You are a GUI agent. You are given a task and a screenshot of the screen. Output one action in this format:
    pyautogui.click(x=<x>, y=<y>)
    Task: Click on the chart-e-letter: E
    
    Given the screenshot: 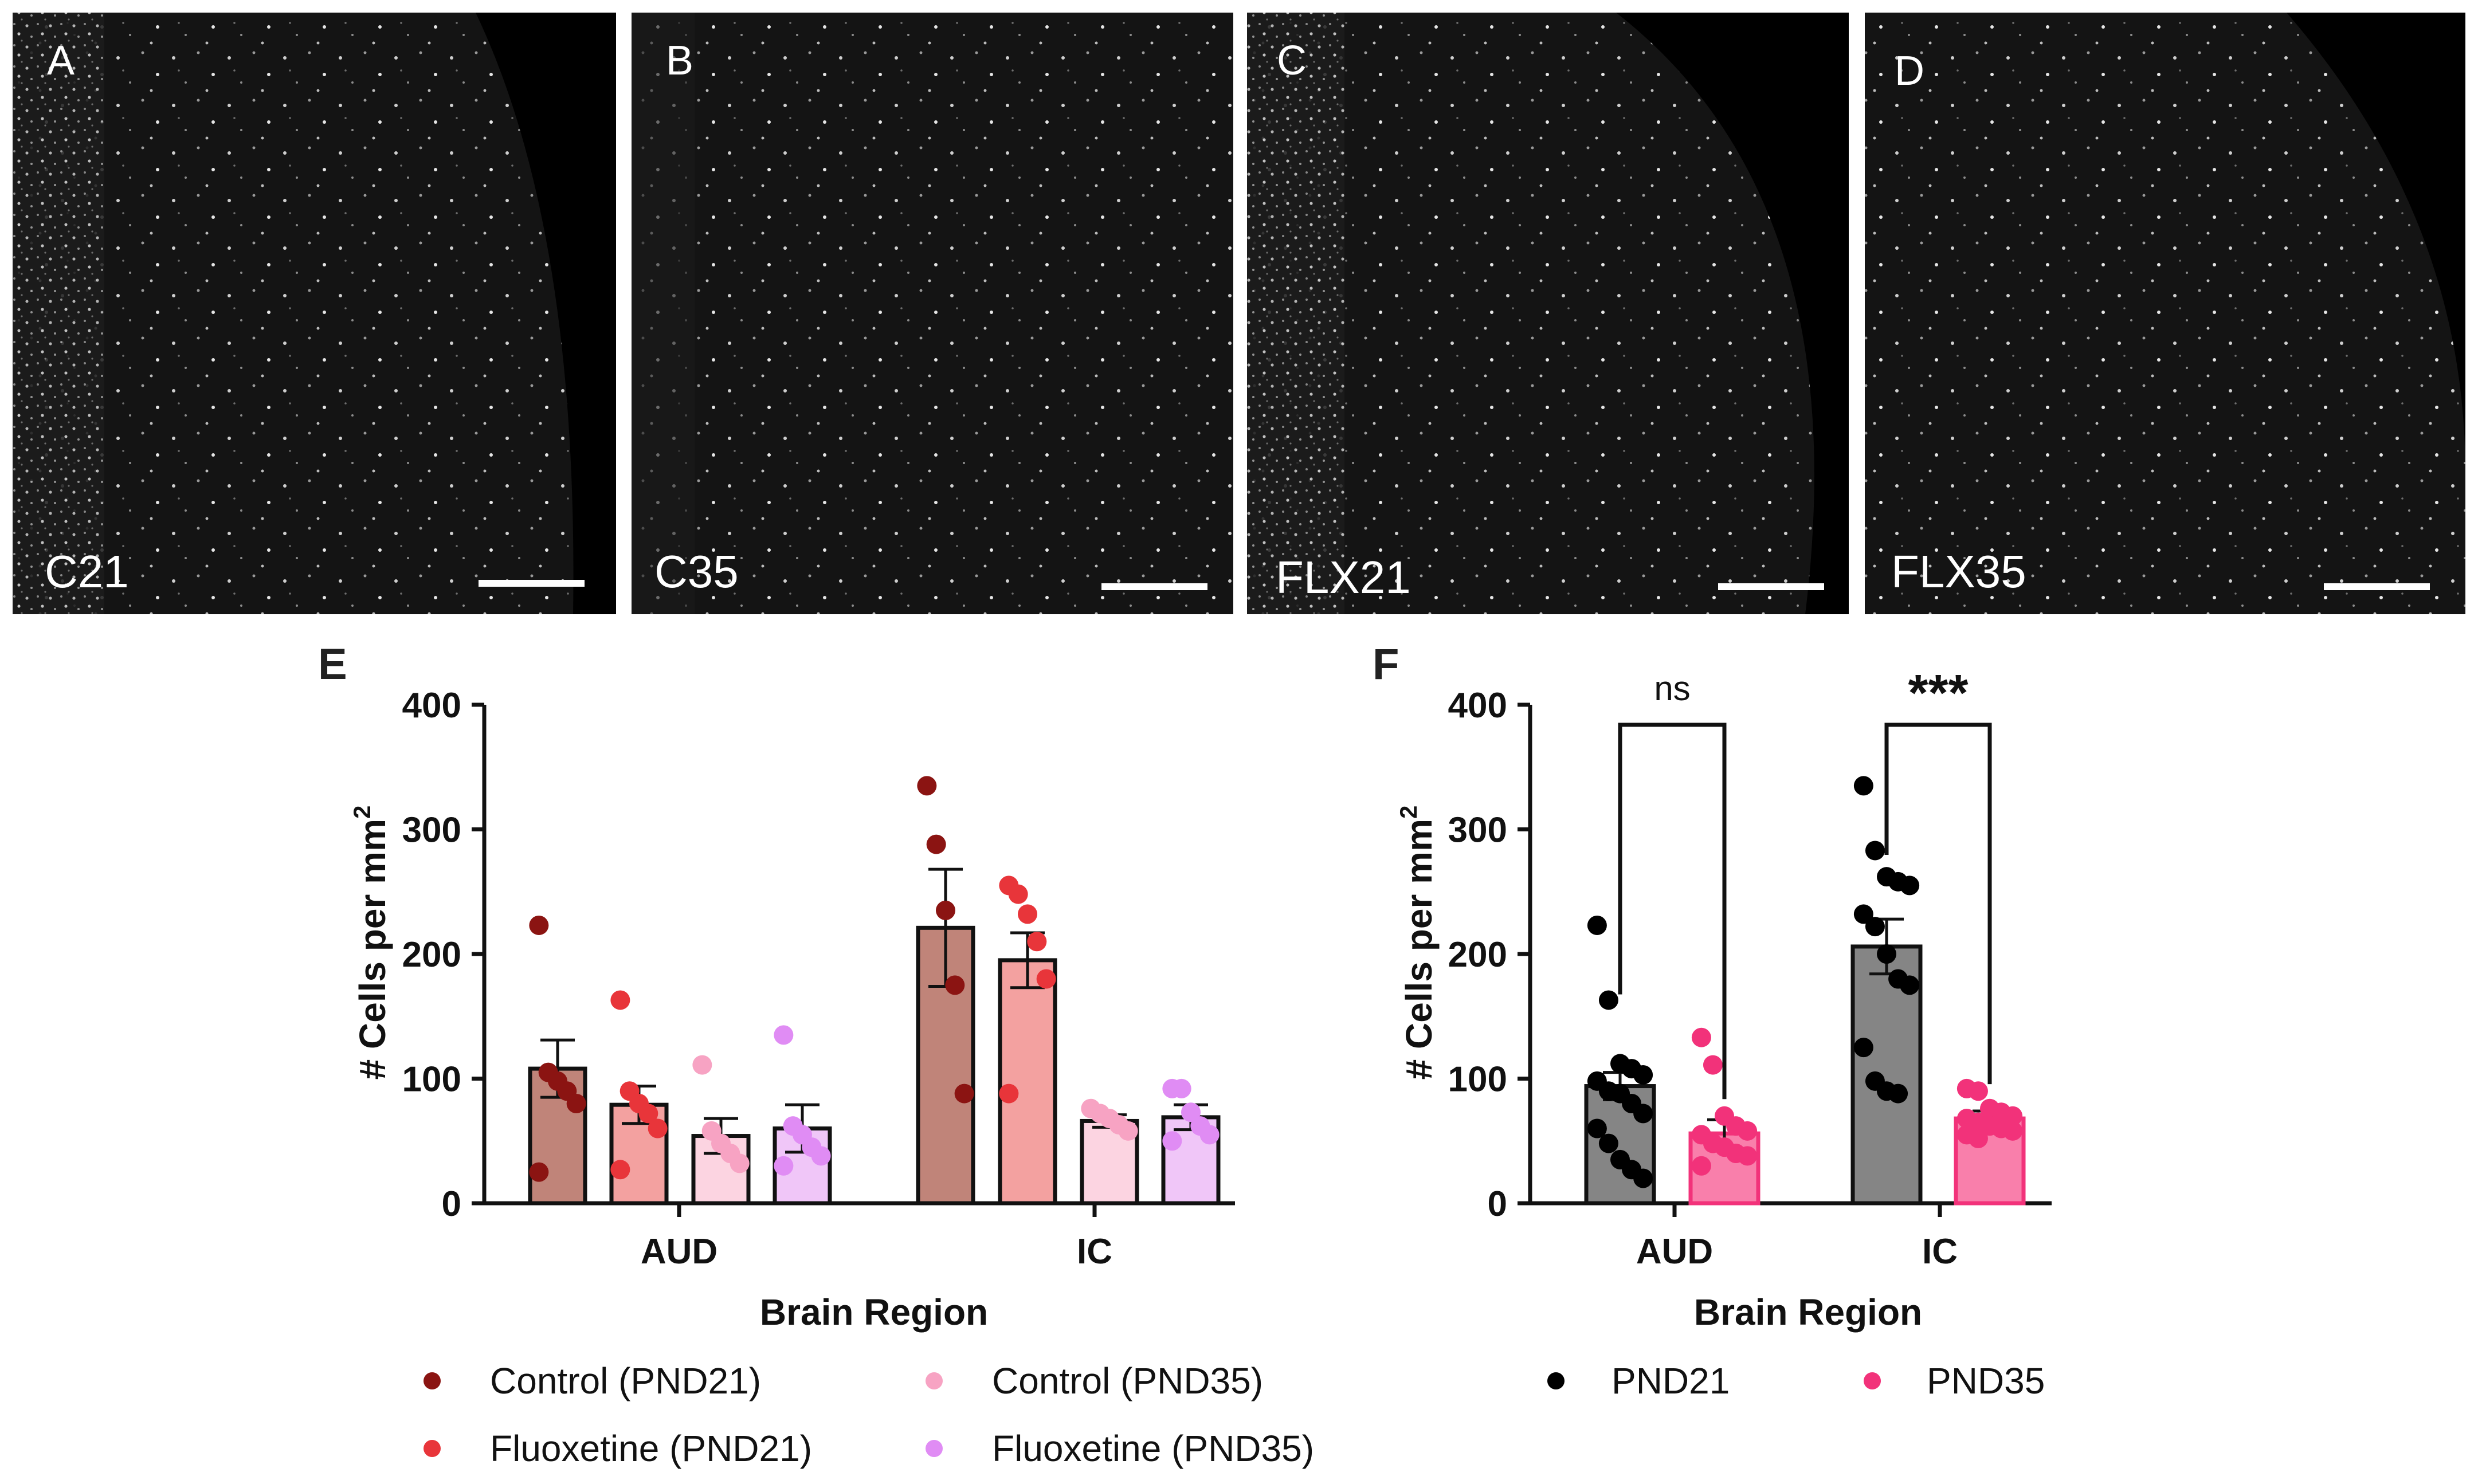 What is the action you would take?
    pyautogui.click(x=332, y=664)
    